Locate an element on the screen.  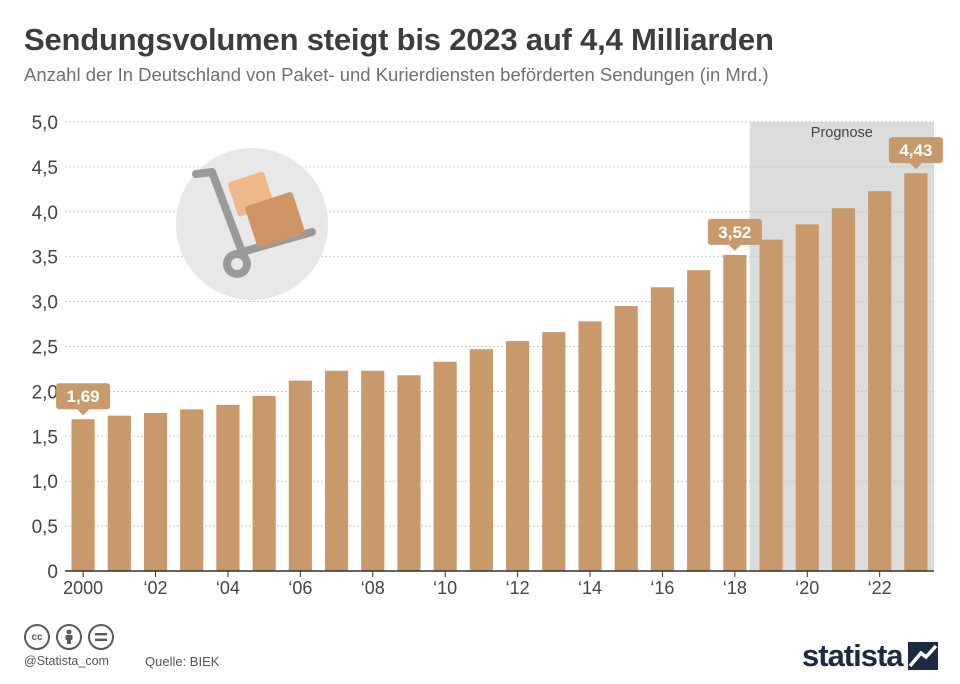
x-tick-label: ‘14 is located at coordinates (590, 588).